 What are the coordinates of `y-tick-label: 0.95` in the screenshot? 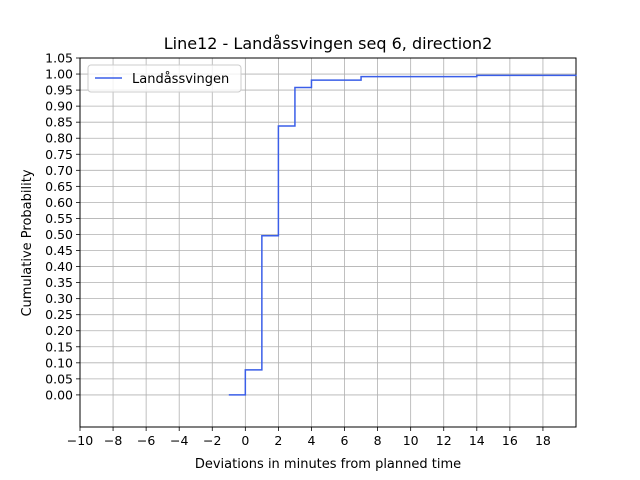 It's located at (59, 90).